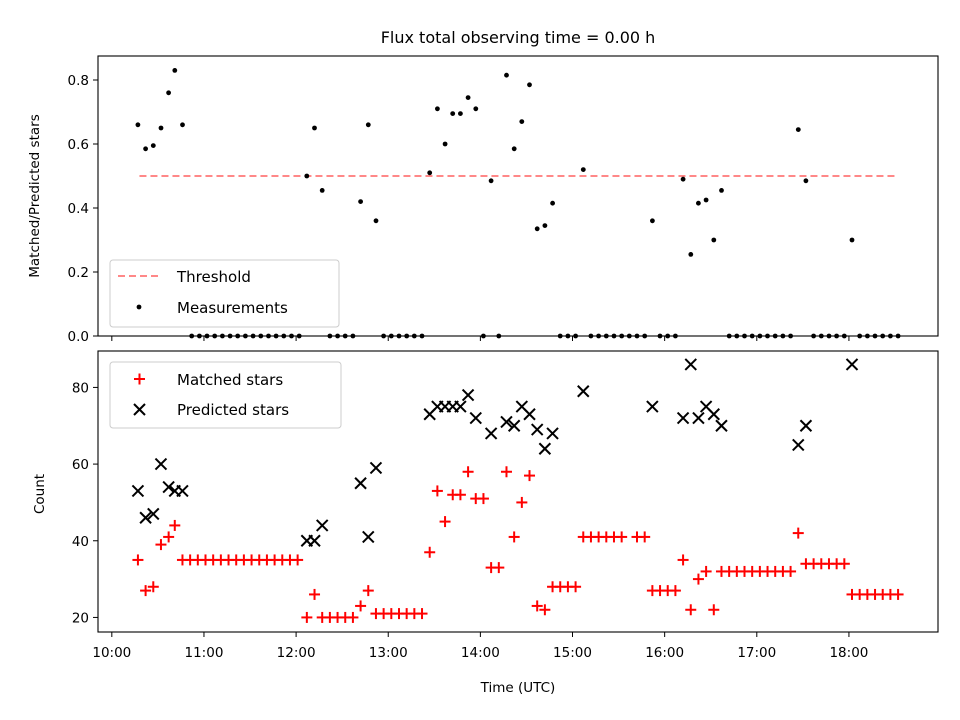 The image size is (960, 720). I want to click on x-tick-label: 12:00, so click(296, 653).